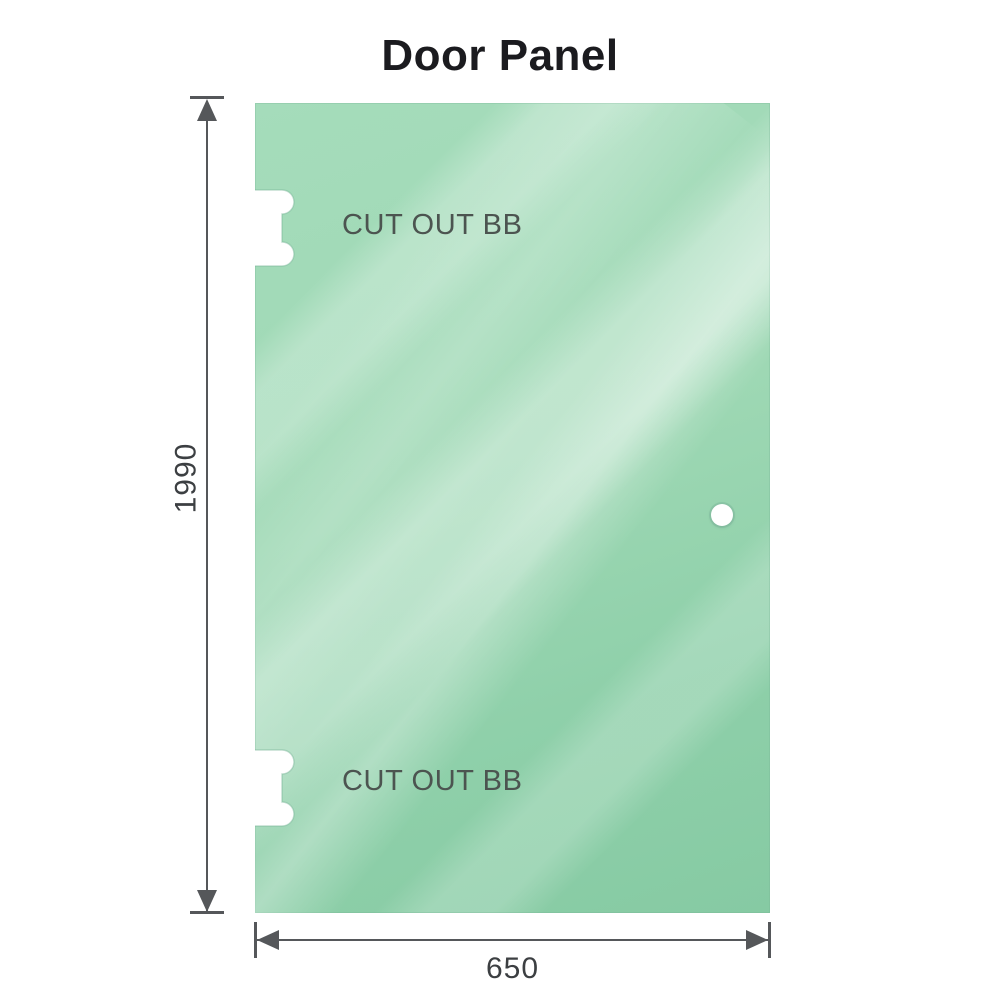 The height and width of the screenshot is (1000, 1000). What do you see at coordinates (207, 97) in the screenshot?
I see `dimension-tick-top` at bounding box center [207, 97].